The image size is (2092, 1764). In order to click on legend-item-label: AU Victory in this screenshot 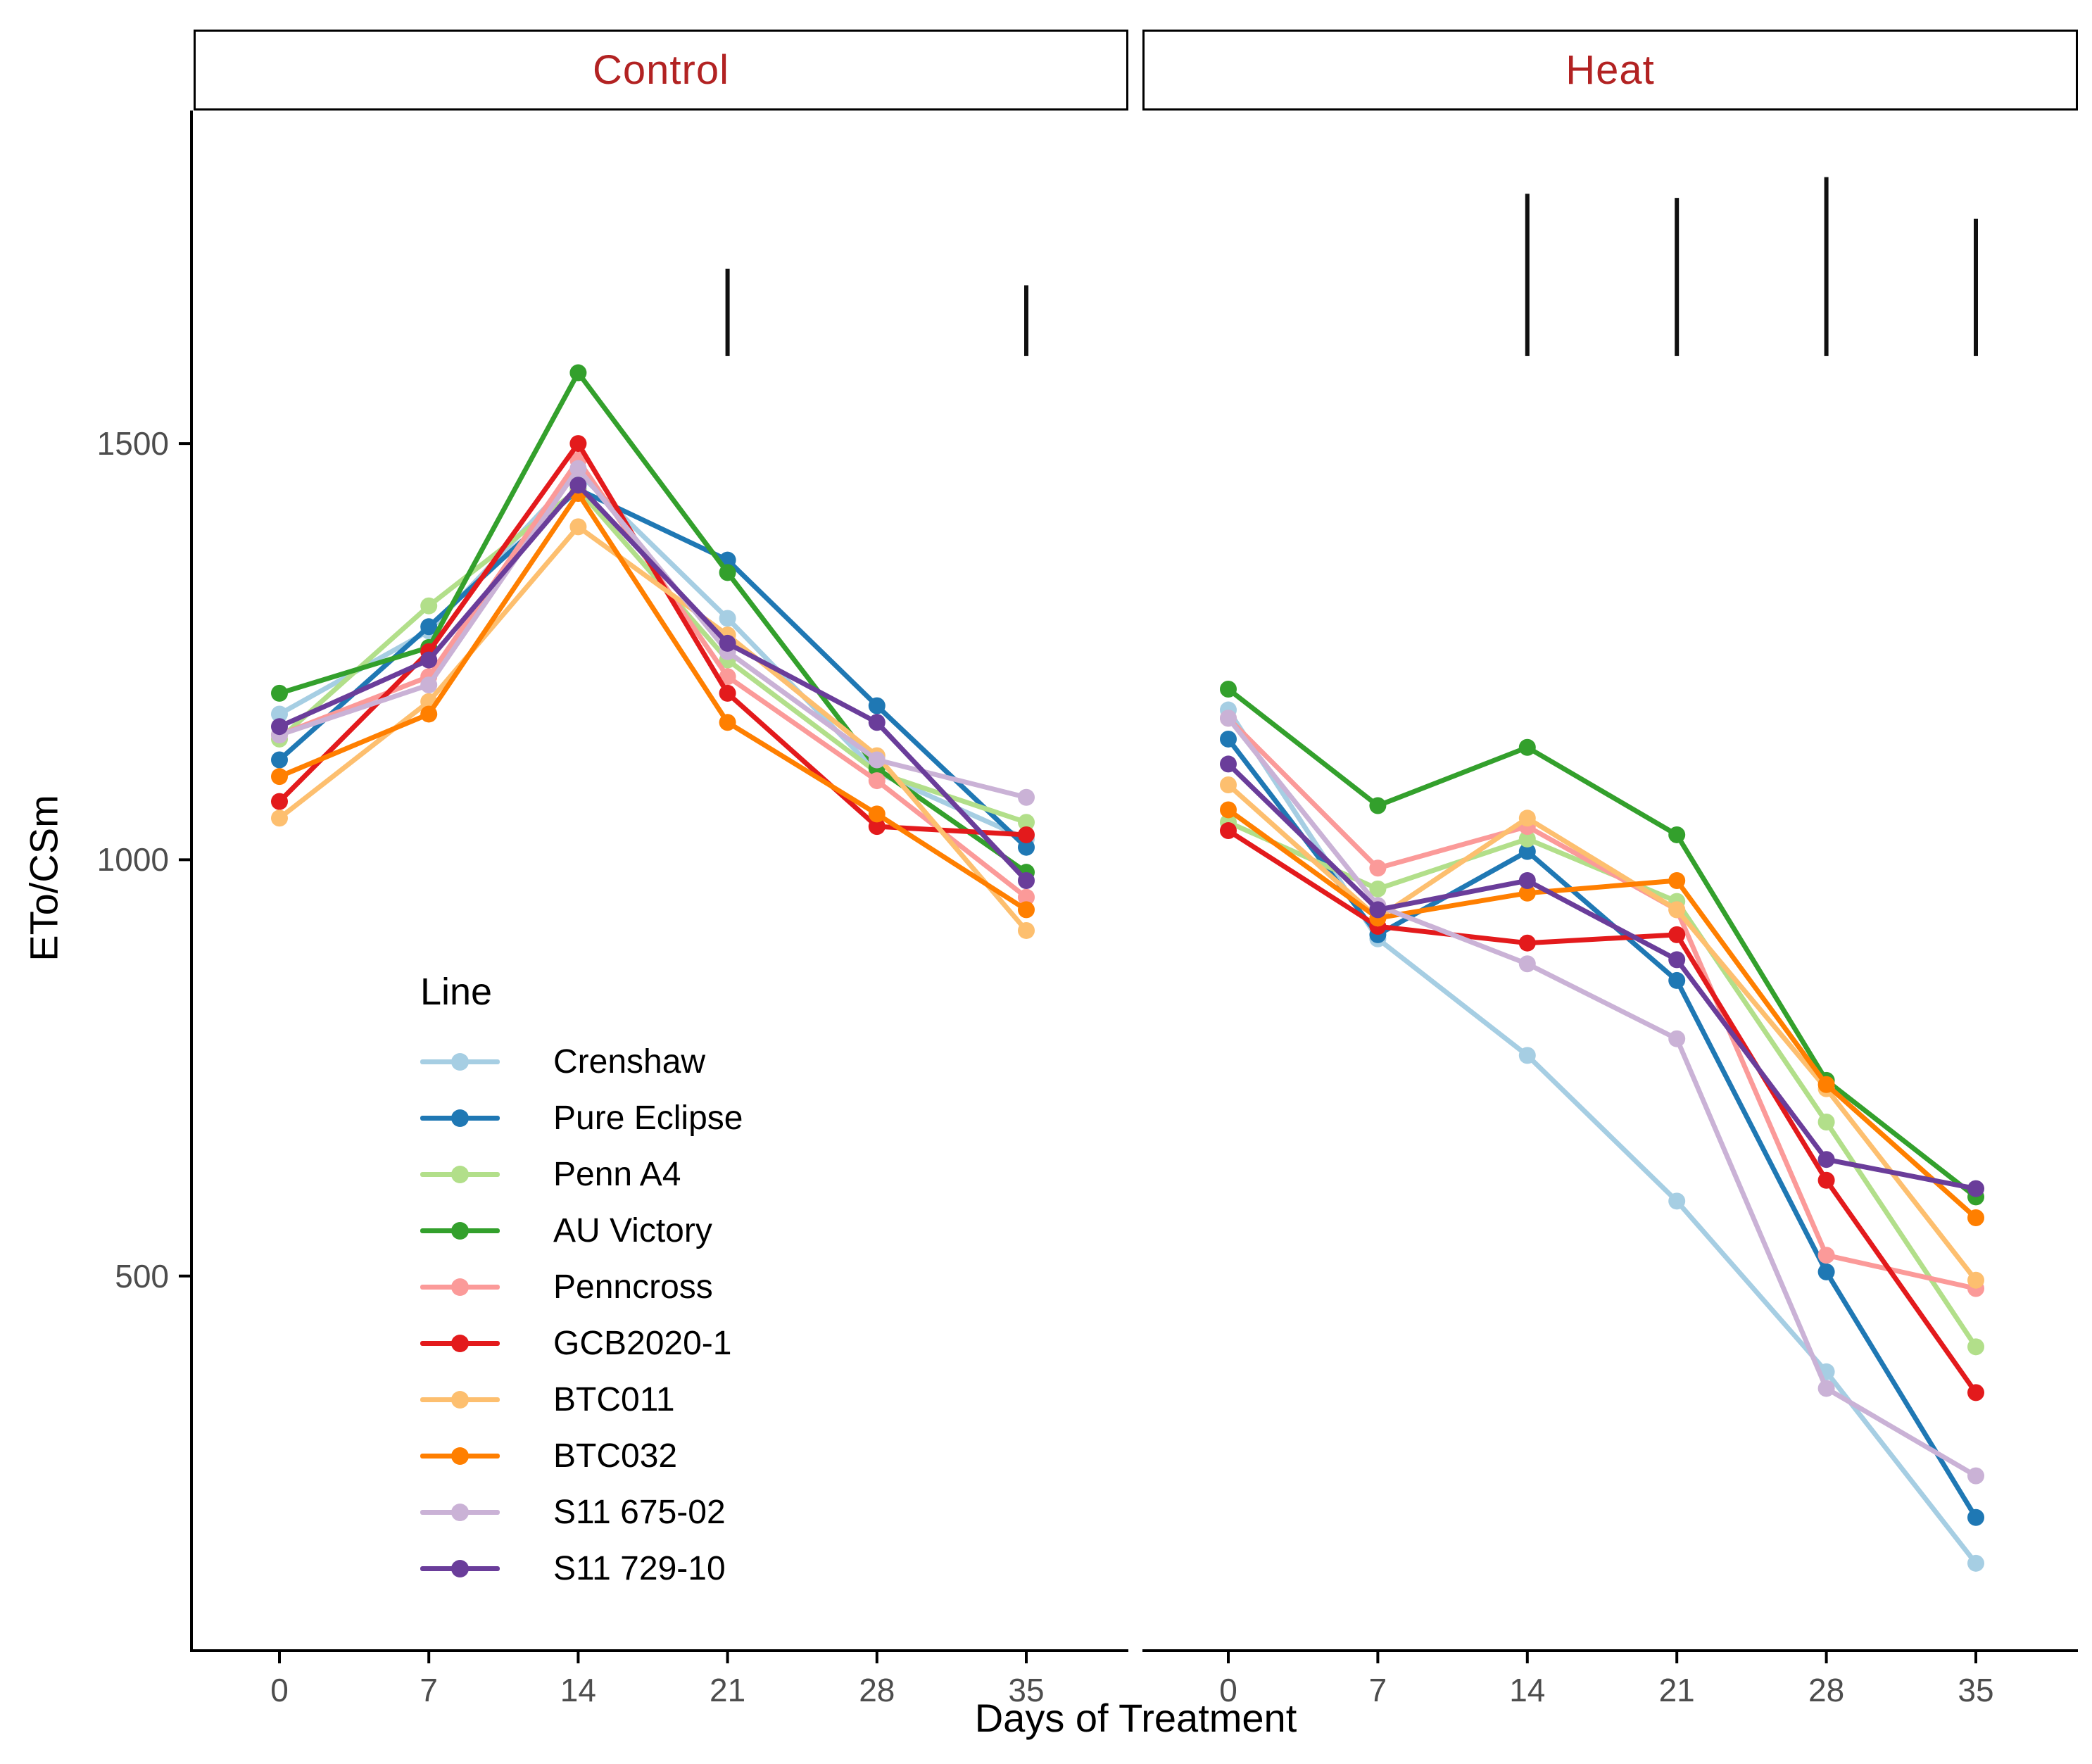, I will do `click(633, 1230)`.